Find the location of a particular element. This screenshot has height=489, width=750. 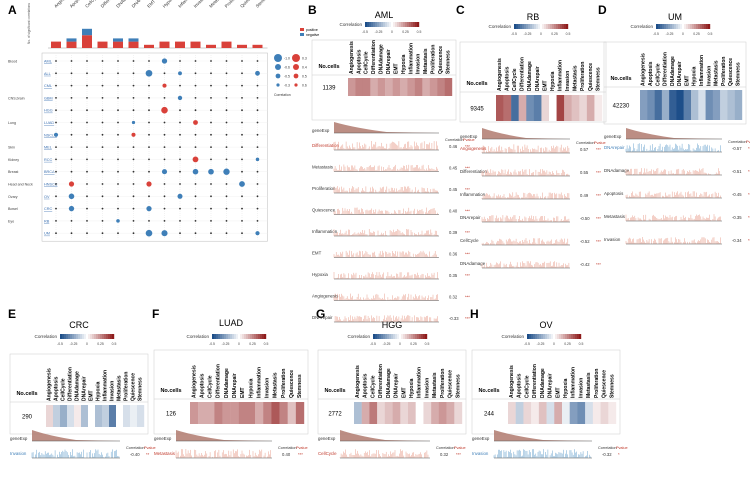

legend-tick: -0.25 is located at coordinates (379, 32).